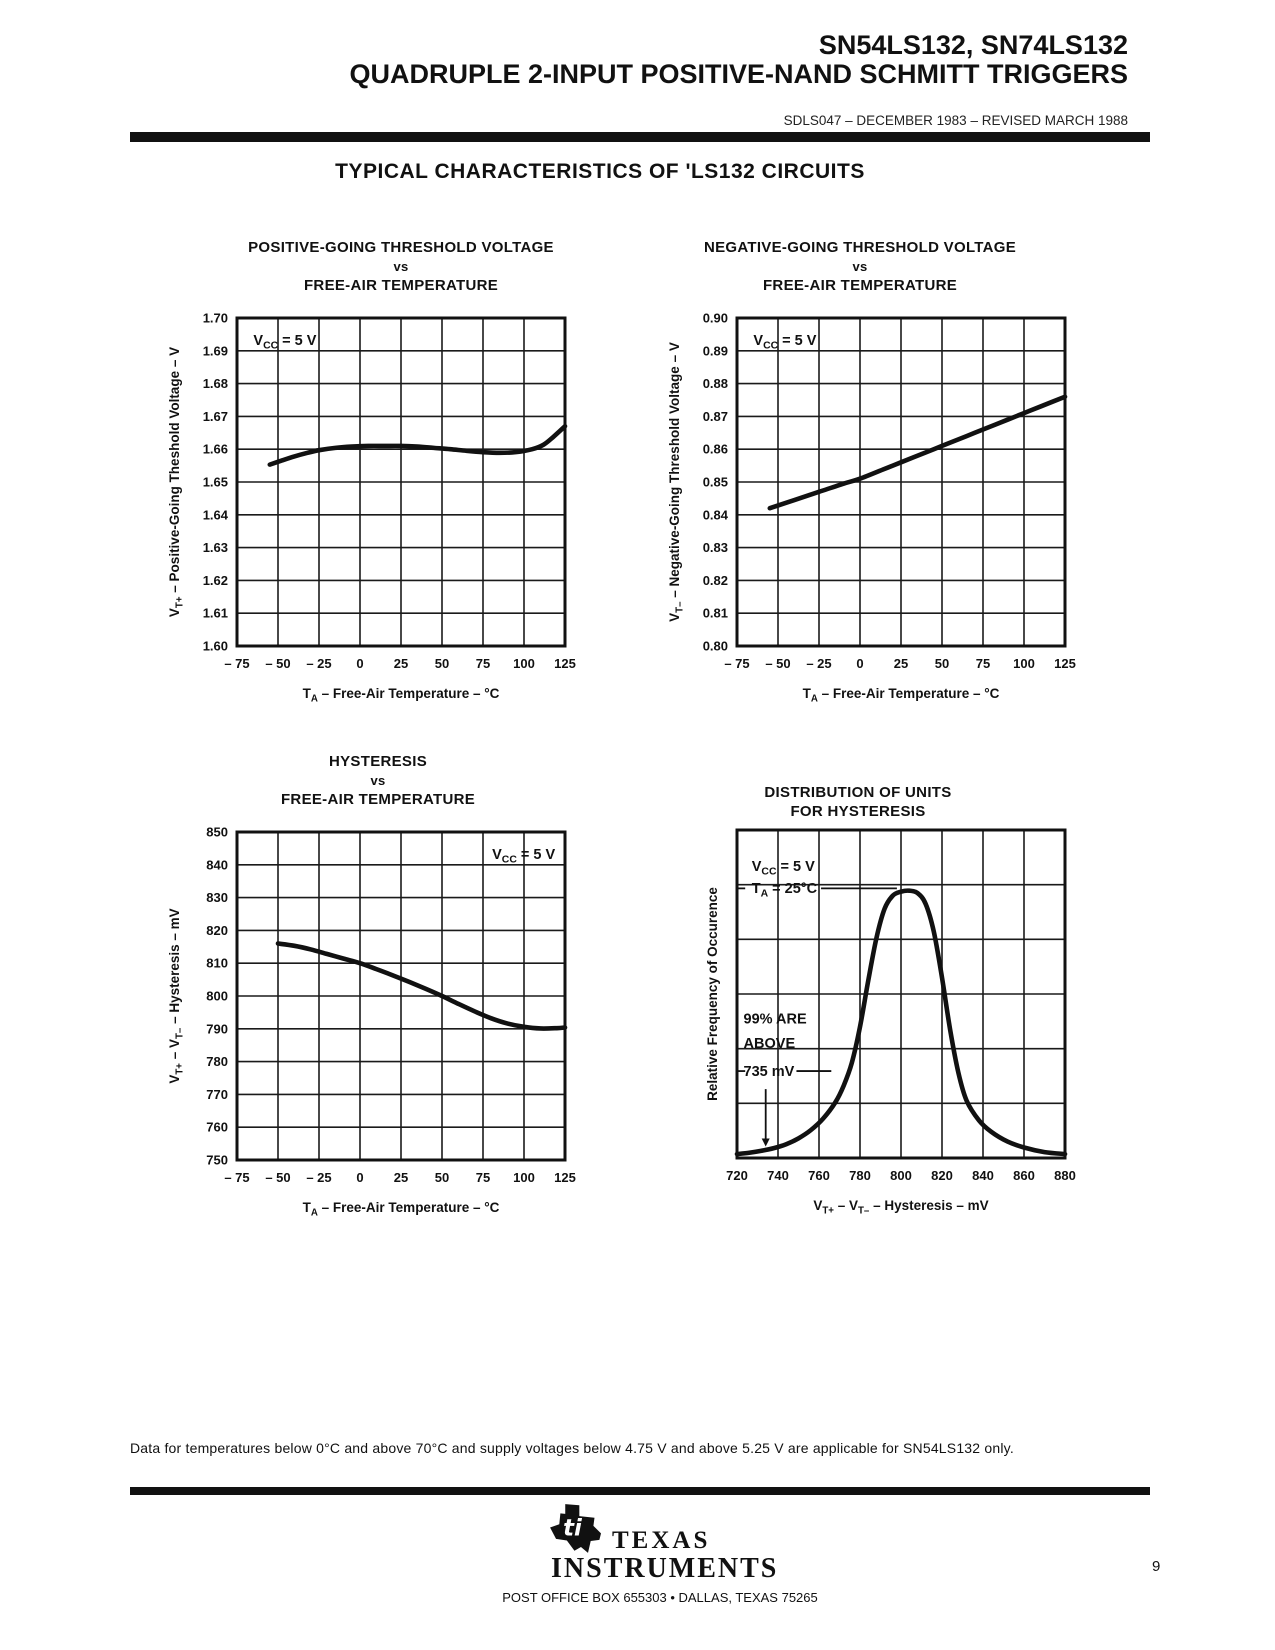  Describe the element at coordinates (715, 449) in the screenshot. I see `svg-text: 0.86` at that location.